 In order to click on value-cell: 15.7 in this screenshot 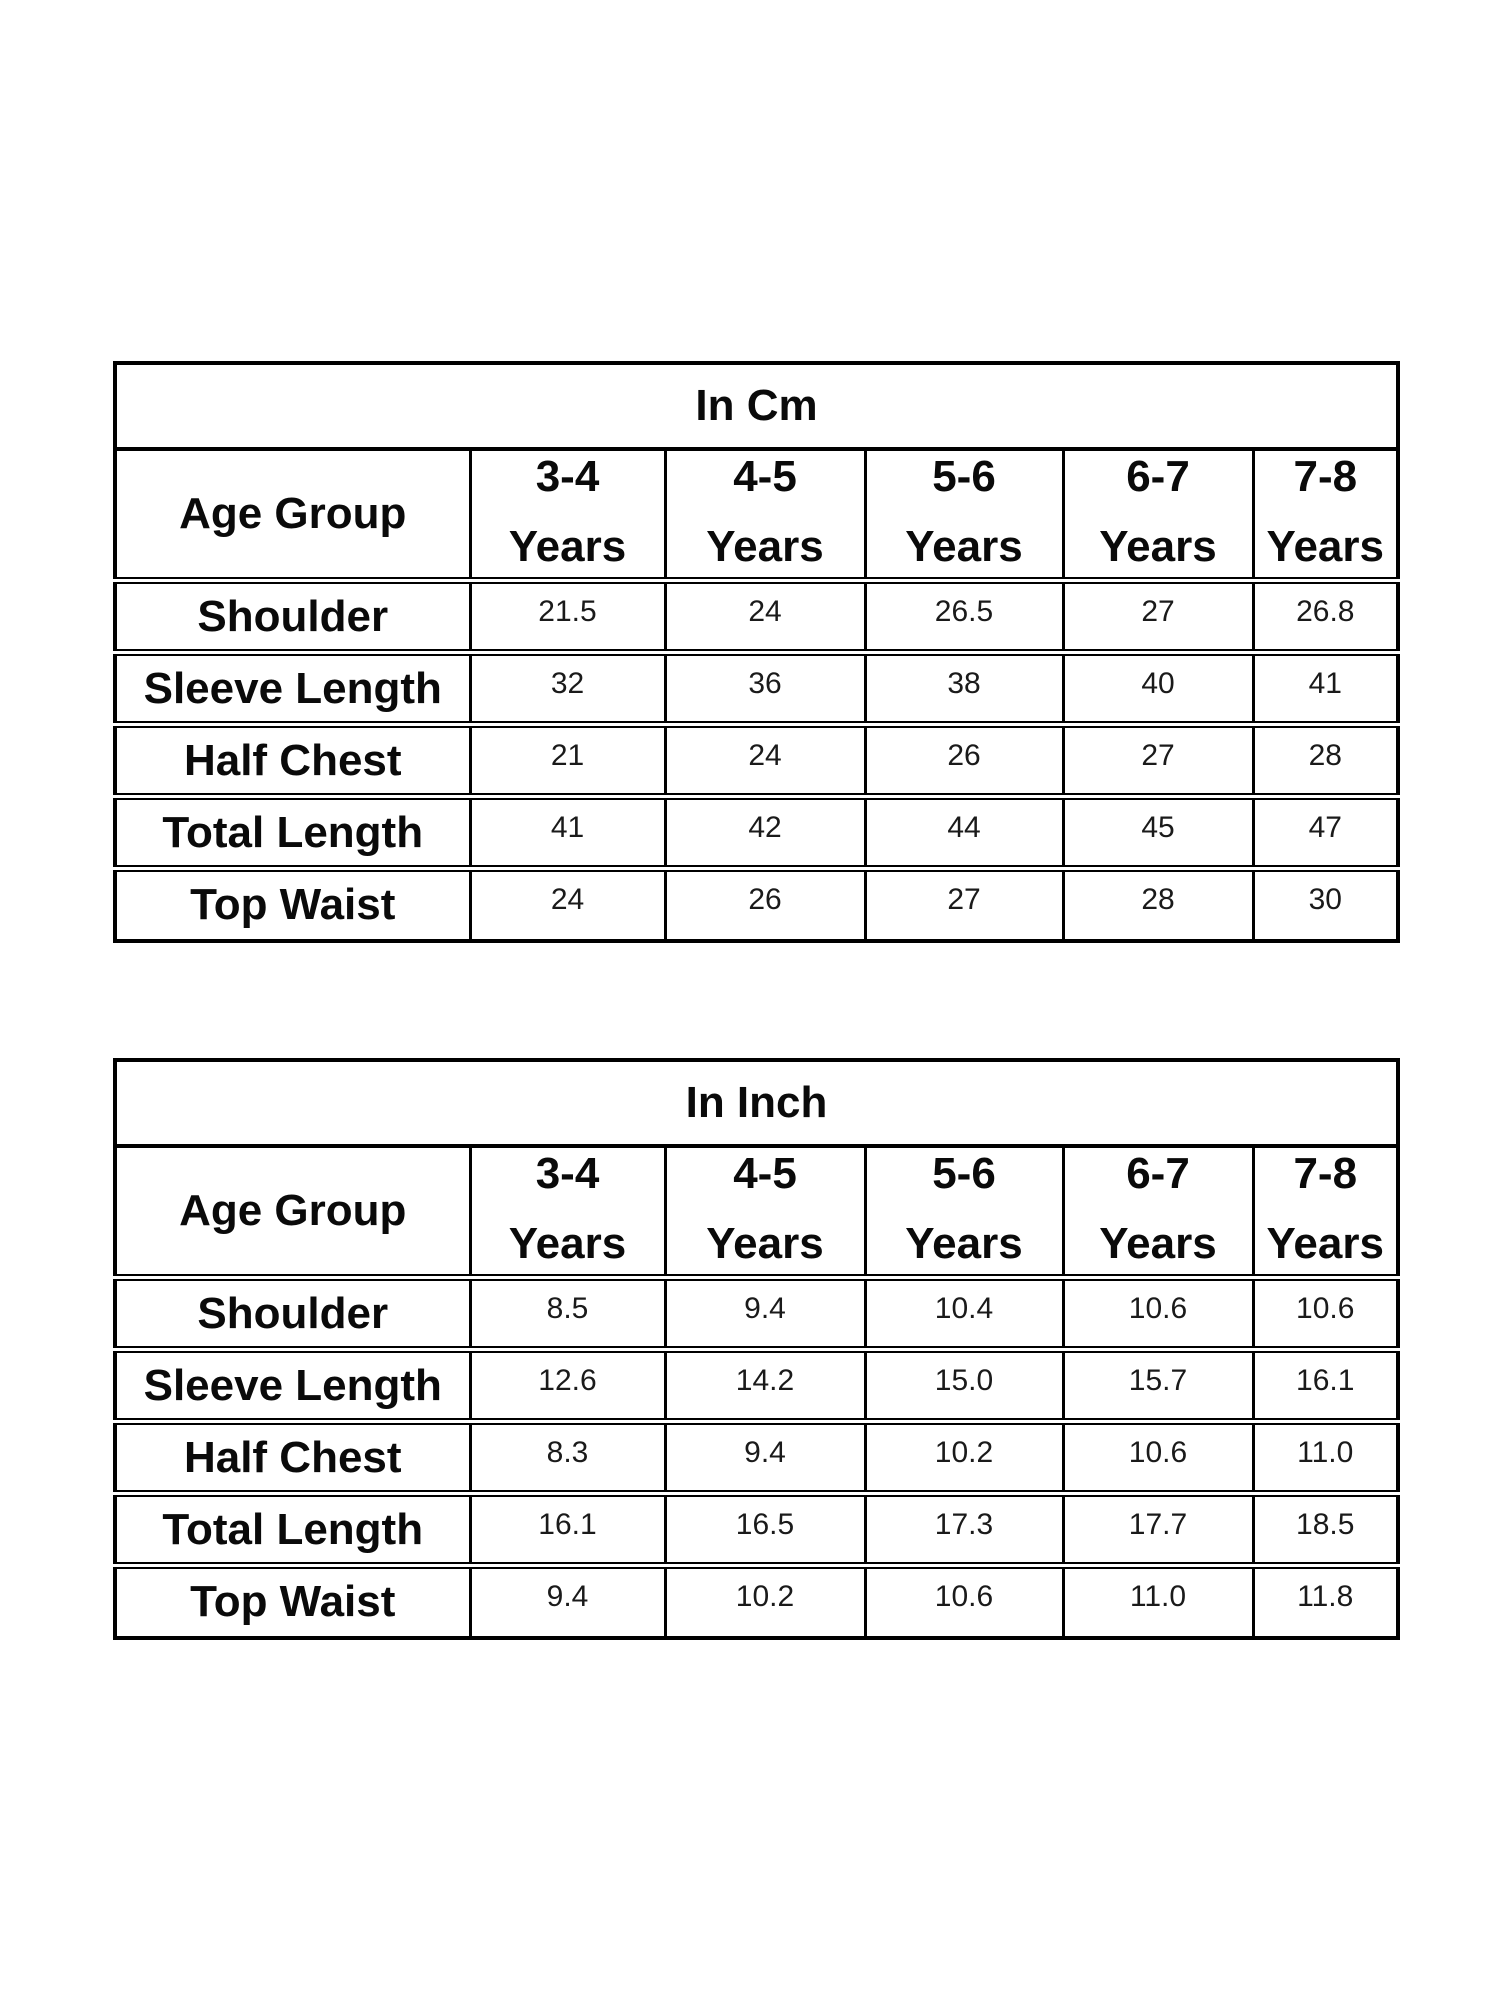, I will do `click(1158, 1386)`.